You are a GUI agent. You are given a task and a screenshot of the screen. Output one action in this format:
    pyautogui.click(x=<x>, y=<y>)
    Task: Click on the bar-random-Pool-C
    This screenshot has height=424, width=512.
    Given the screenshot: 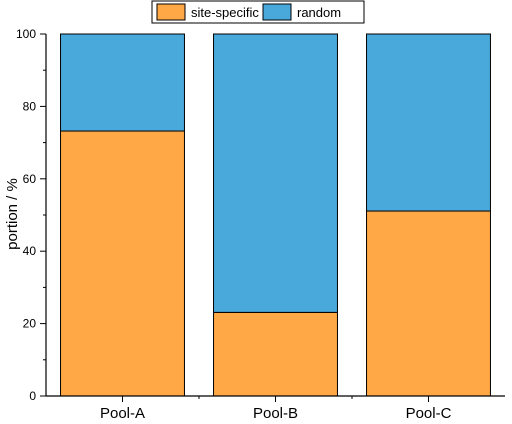 What is the action you would take?
    pyautogui.click(x=428, y=122)
    